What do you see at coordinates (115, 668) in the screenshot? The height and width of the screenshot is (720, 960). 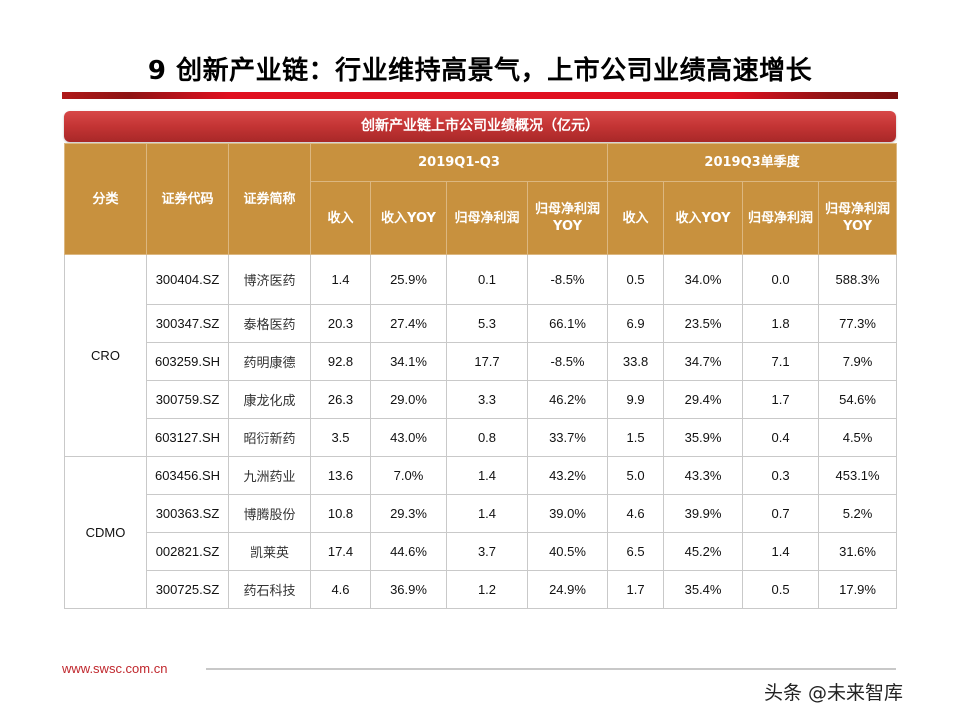 I see `footer-url: www.swsc.com.cn` at bounding box center [115, 668].